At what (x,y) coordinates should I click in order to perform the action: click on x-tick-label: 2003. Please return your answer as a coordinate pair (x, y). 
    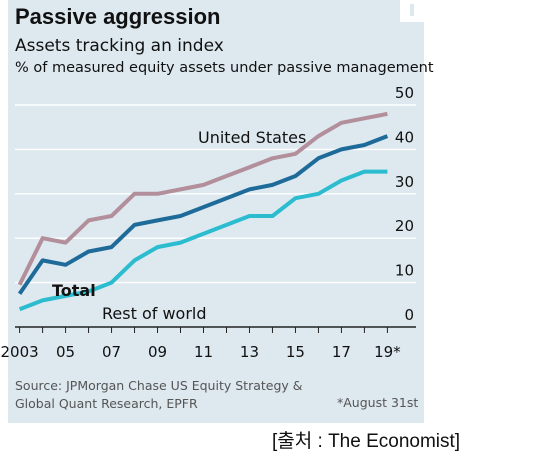
    Looking at the image, I should click on (20, 352).